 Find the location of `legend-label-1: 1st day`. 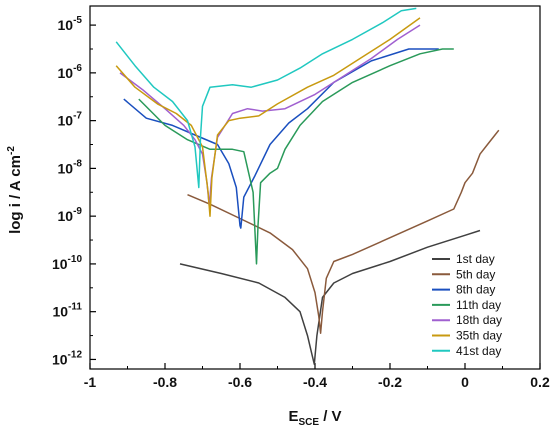

legend-label-1: 1st day is located at coordinates (475, 259).